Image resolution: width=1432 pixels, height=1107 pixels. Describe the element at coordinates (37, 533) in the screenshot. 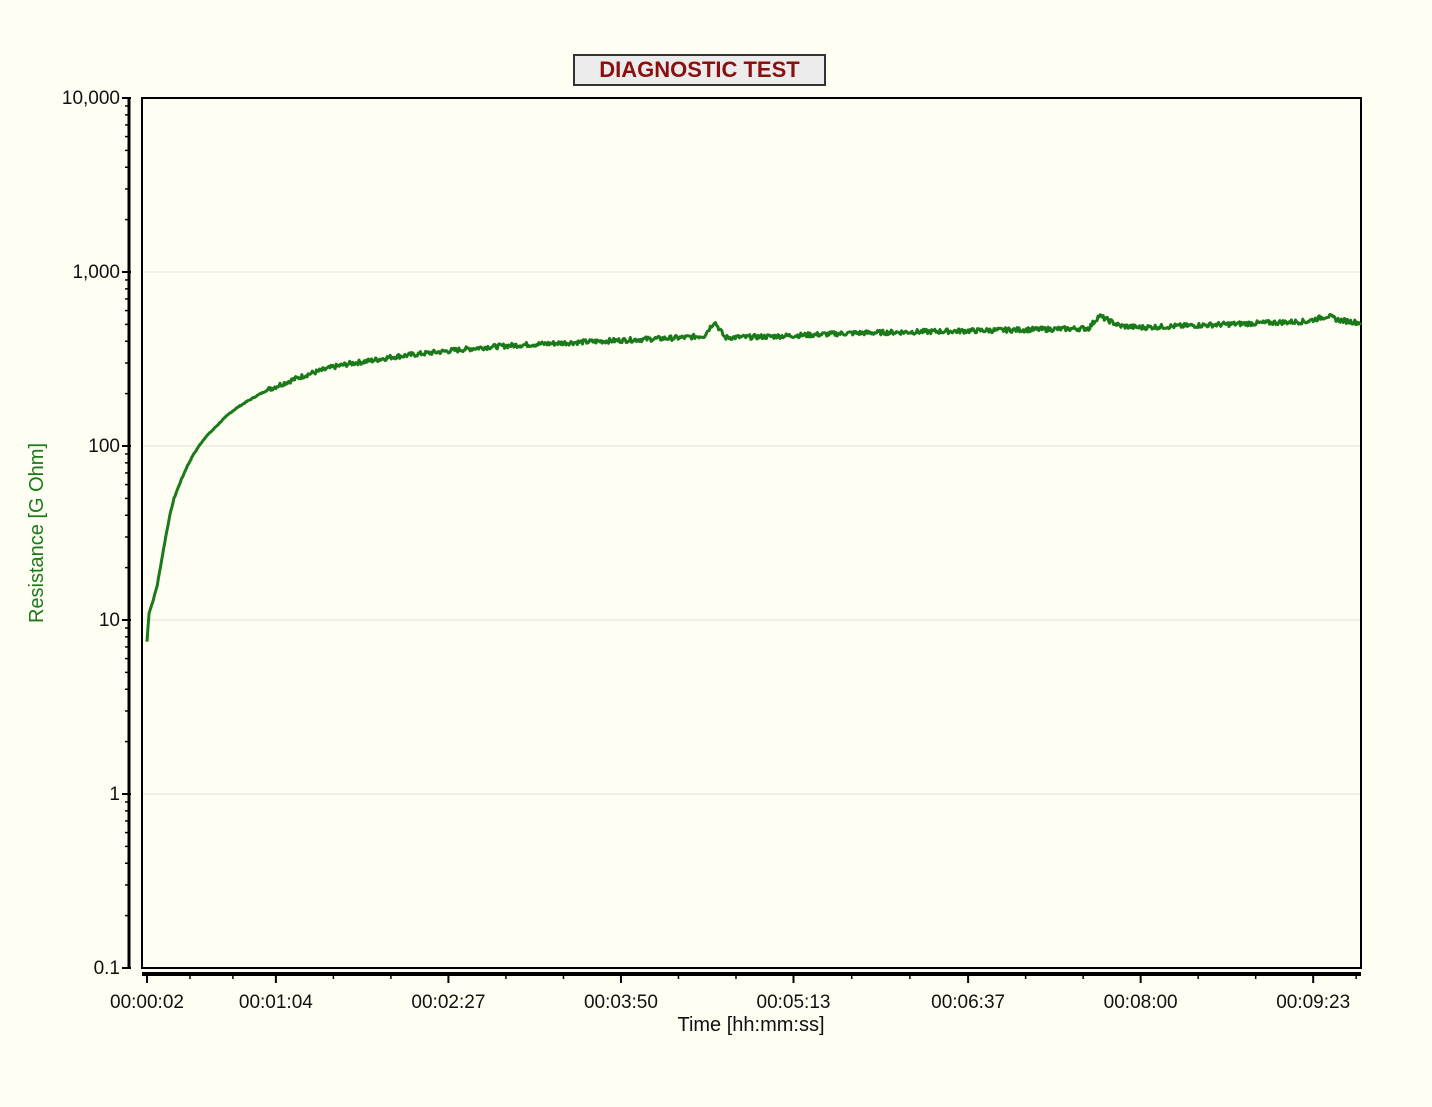

I see `y-axis-title: Resistance [G Ohm]` at that location.